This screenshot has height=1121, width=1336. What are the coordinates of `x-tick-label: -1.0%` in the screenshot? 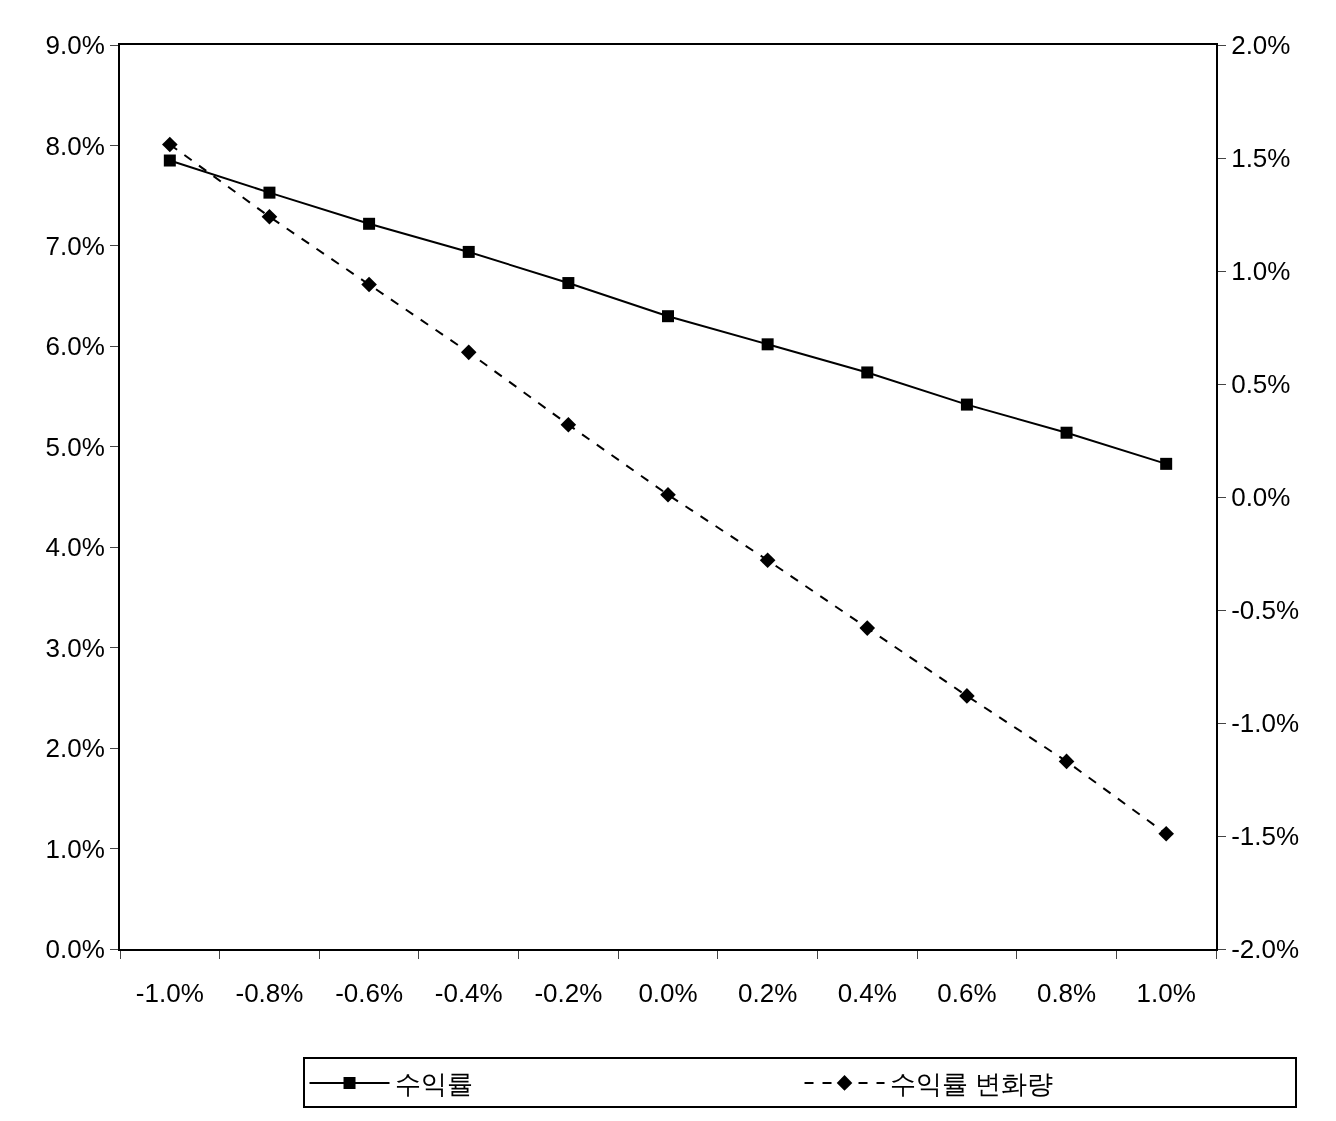 It's located at (169, 993).